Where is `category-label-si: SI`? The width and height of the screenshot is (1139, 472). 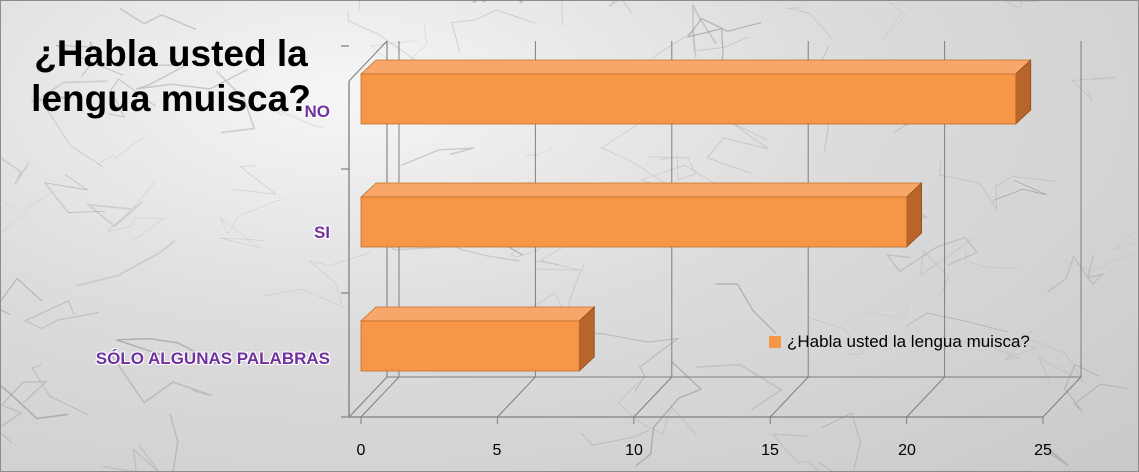 category-label-si: SI is located at coordinates (321, 232).